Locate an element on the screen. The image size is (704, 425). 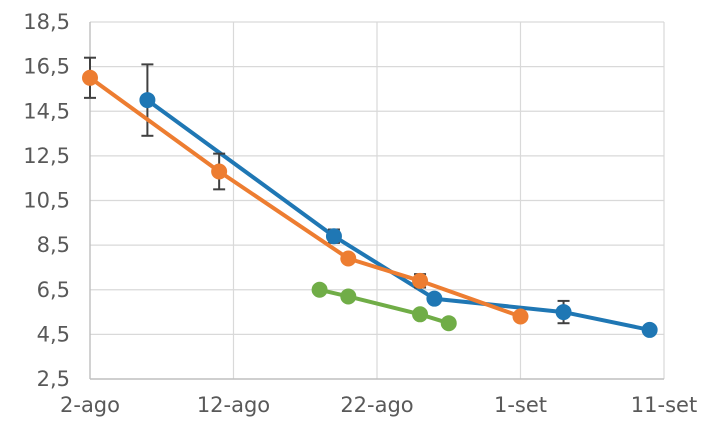
x-tick-label: 22-ago is located at coordinates (376, 405).